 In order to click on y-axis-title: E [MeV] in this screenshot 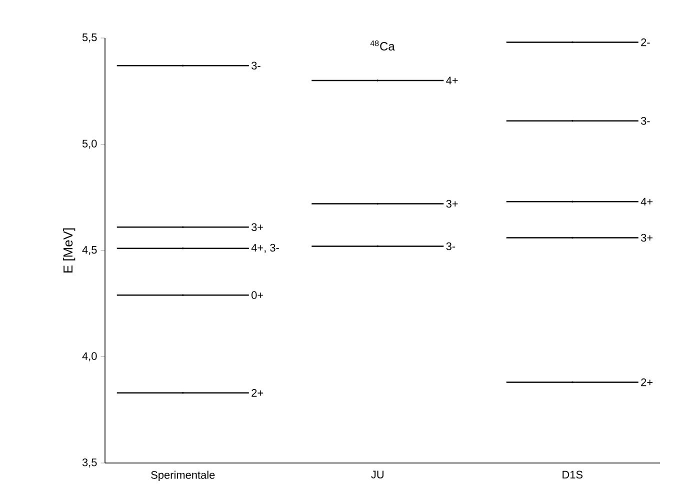, I will do `click(69, 250)`.